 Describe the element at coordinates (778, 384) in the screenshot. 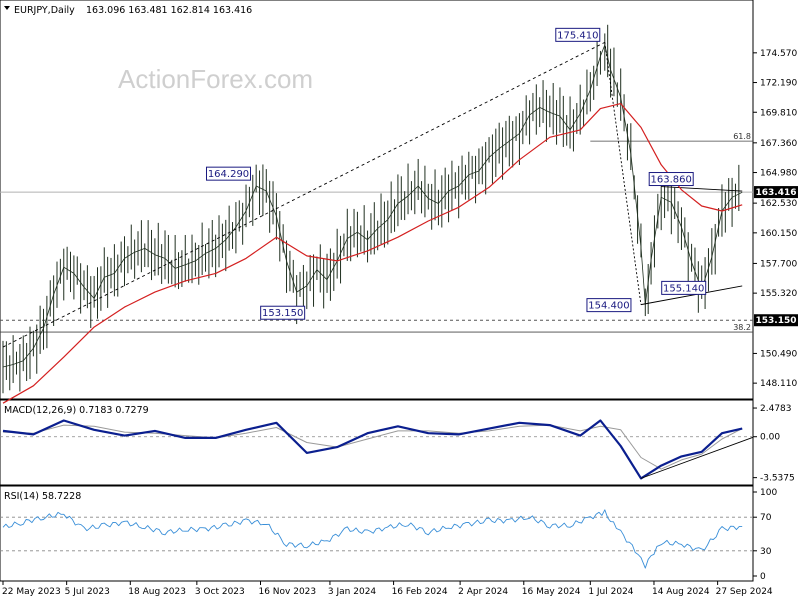

I see `y-tick-label: 148.110` at that location.